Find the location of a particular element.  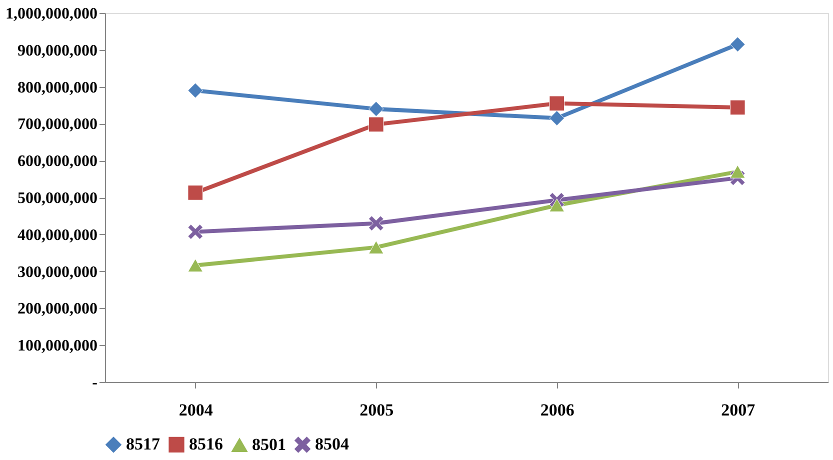

y-tick-label: 700,000,000 is located at coordinates (58, 125).